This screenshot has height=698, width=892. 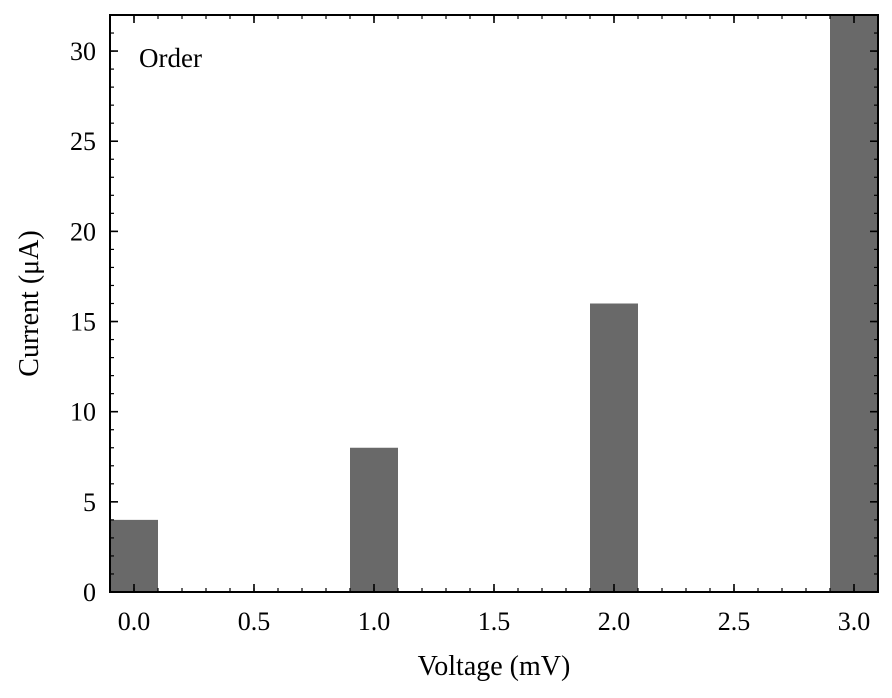 What do you see at coordinates (134, 621) in the screenshot?
I see `x-tick-label: 0.0` at bounding box center [134, 621].